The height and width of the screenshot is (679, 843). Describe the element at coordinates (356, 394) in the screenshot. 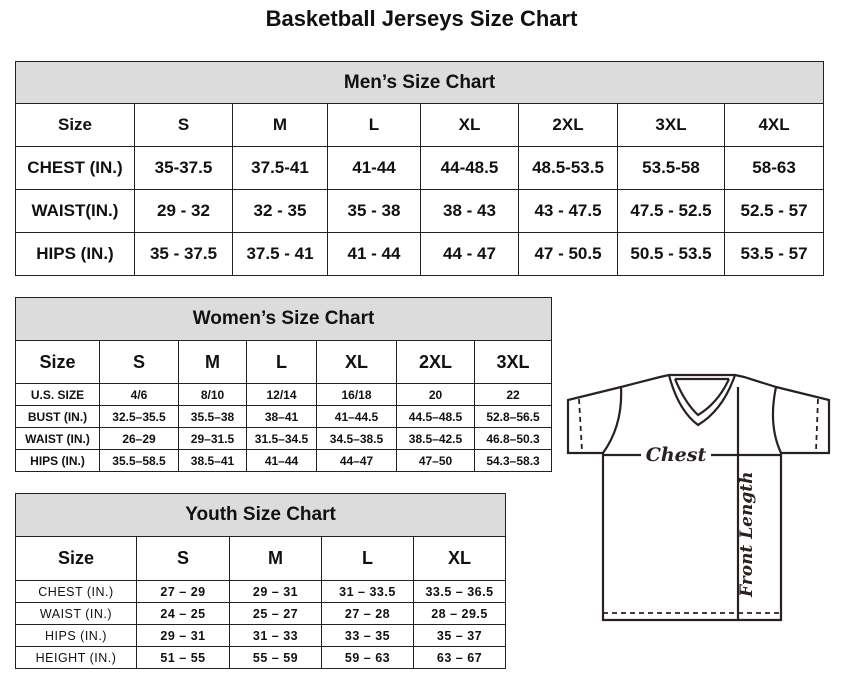

I see `cell: 16/18` at that location.